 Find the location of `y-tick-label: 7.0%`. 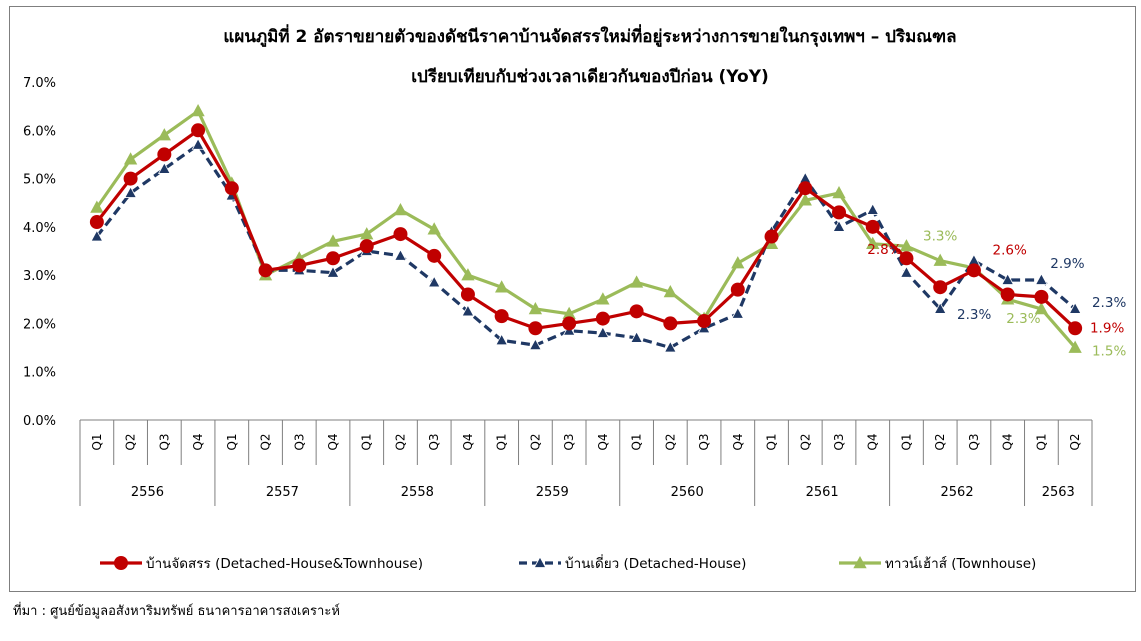

y-tick-label: 7.0% is located at coordinates (39, 83).